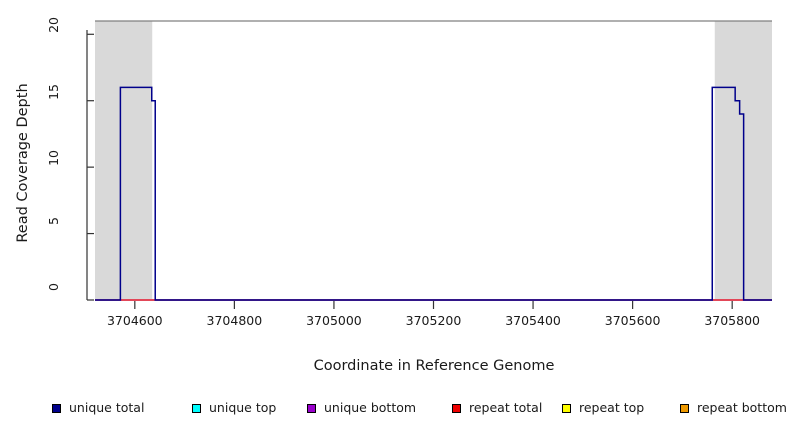 The height and width of the screenshot is (432, 792). I want to click on y-axis-tick-label: 0, so click(53, 287).